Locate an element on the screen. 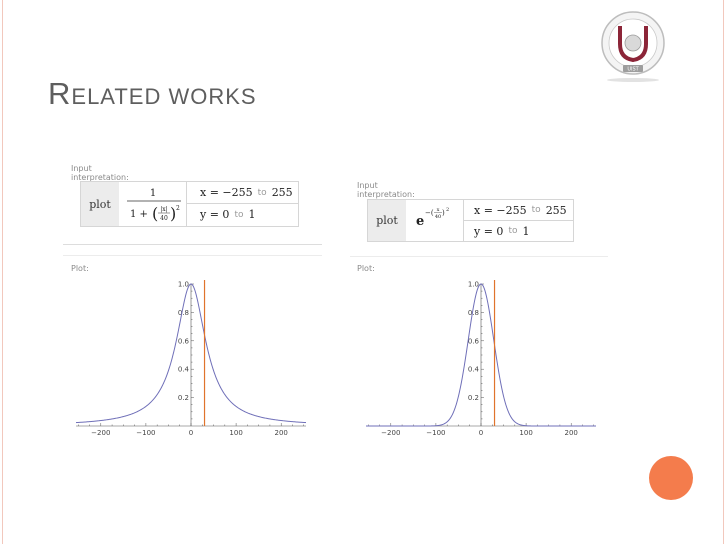 This screenshot has height=546, width=728. svg-text: e is located at coordinates (420, 221).